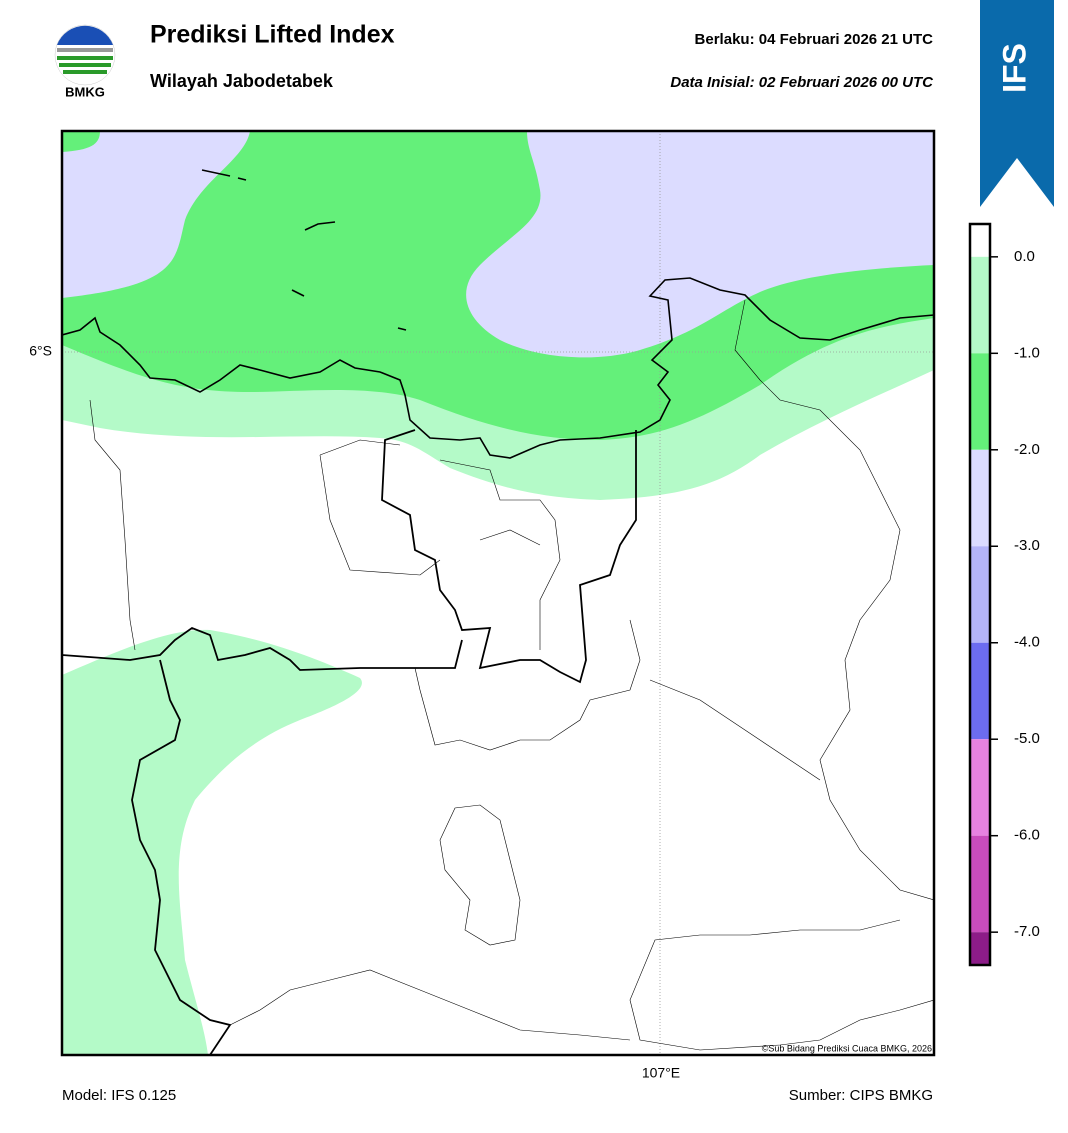  Describe the element at coordinates (119, 1095) in the screenshot. I see `model: Model: IFS 0.125` at that location.